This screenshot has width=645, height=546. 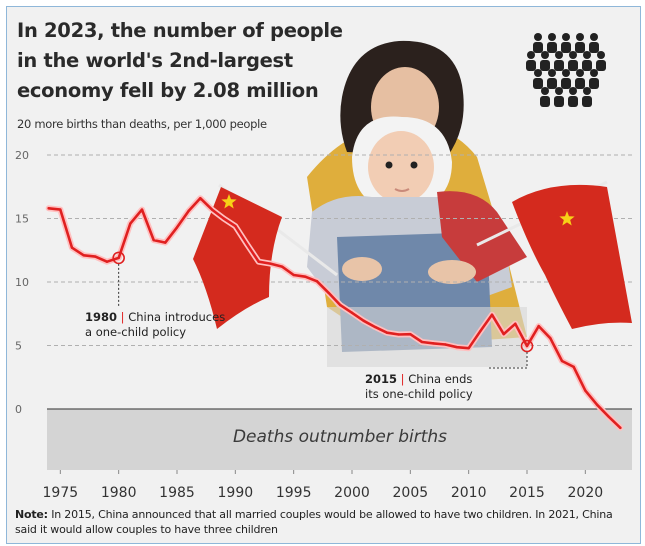 I want to click on x-tick-label: 2020, so click(x=586, y=493).